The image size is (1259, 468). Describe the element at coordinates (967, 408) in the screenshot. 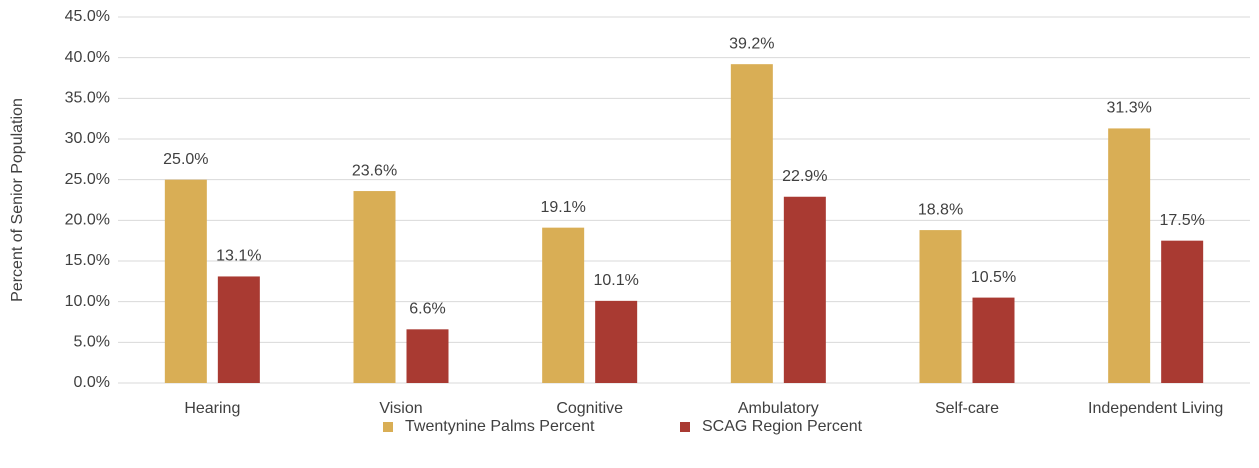

I see `x-tick-label: Self-care` at that location.